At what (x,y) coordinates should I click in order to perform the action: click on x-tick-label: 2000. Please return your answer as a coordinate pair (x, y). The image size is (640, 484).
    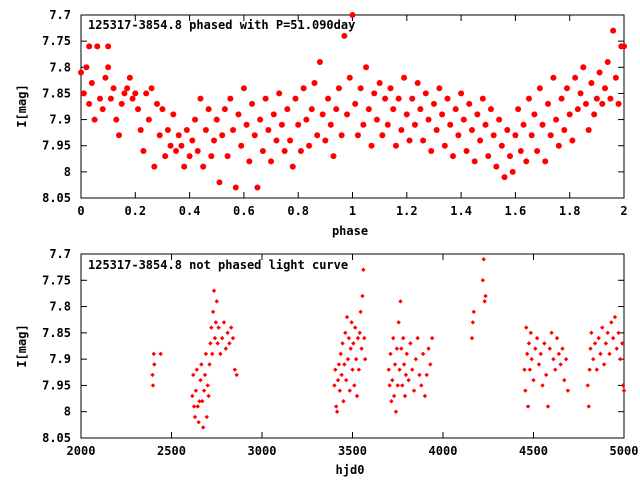
    Looking at the image, I should click on (81, 451).